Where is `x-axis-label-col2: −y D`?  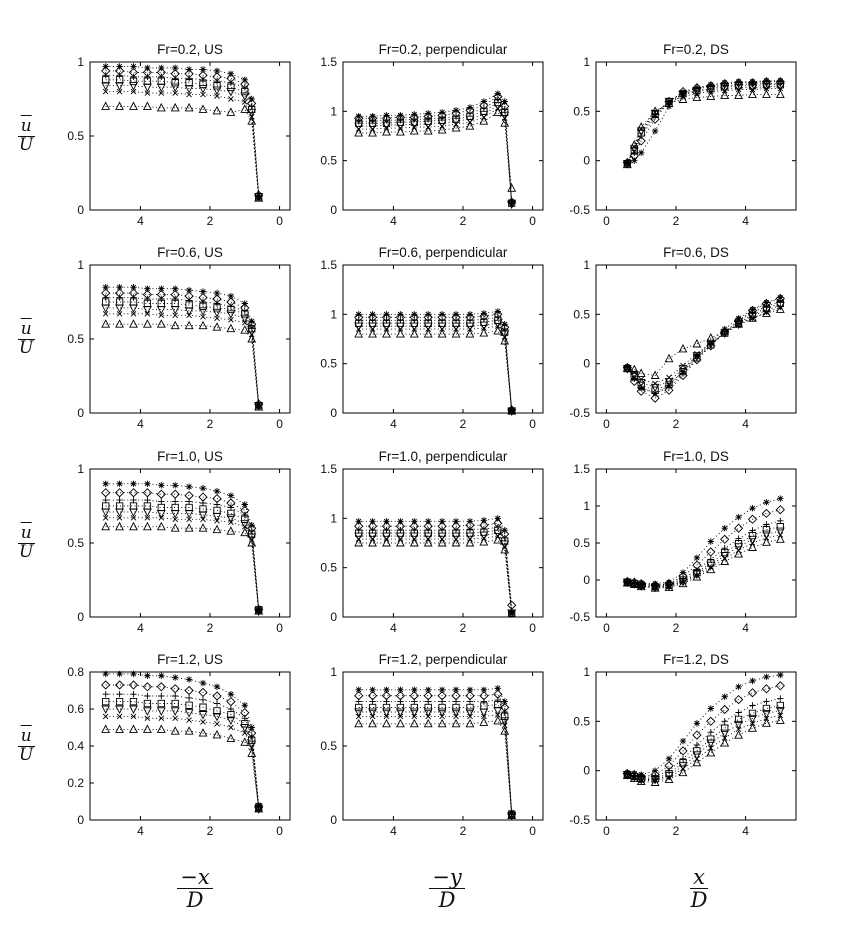
x-axis-label-col2: −y D is located at coordinates (447, 888).